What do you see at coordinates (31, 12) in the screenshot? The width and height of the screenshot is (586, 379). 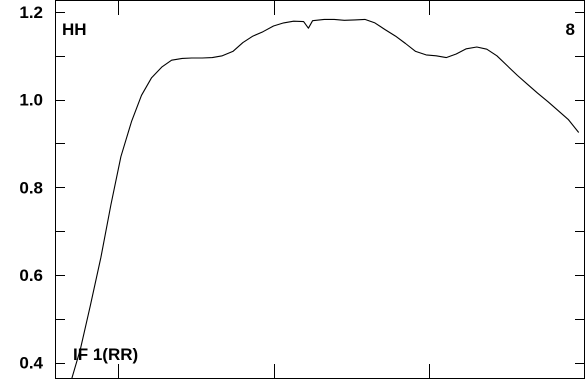 I see `y-tick-label: 1.2` at bounding box center [31, 12].